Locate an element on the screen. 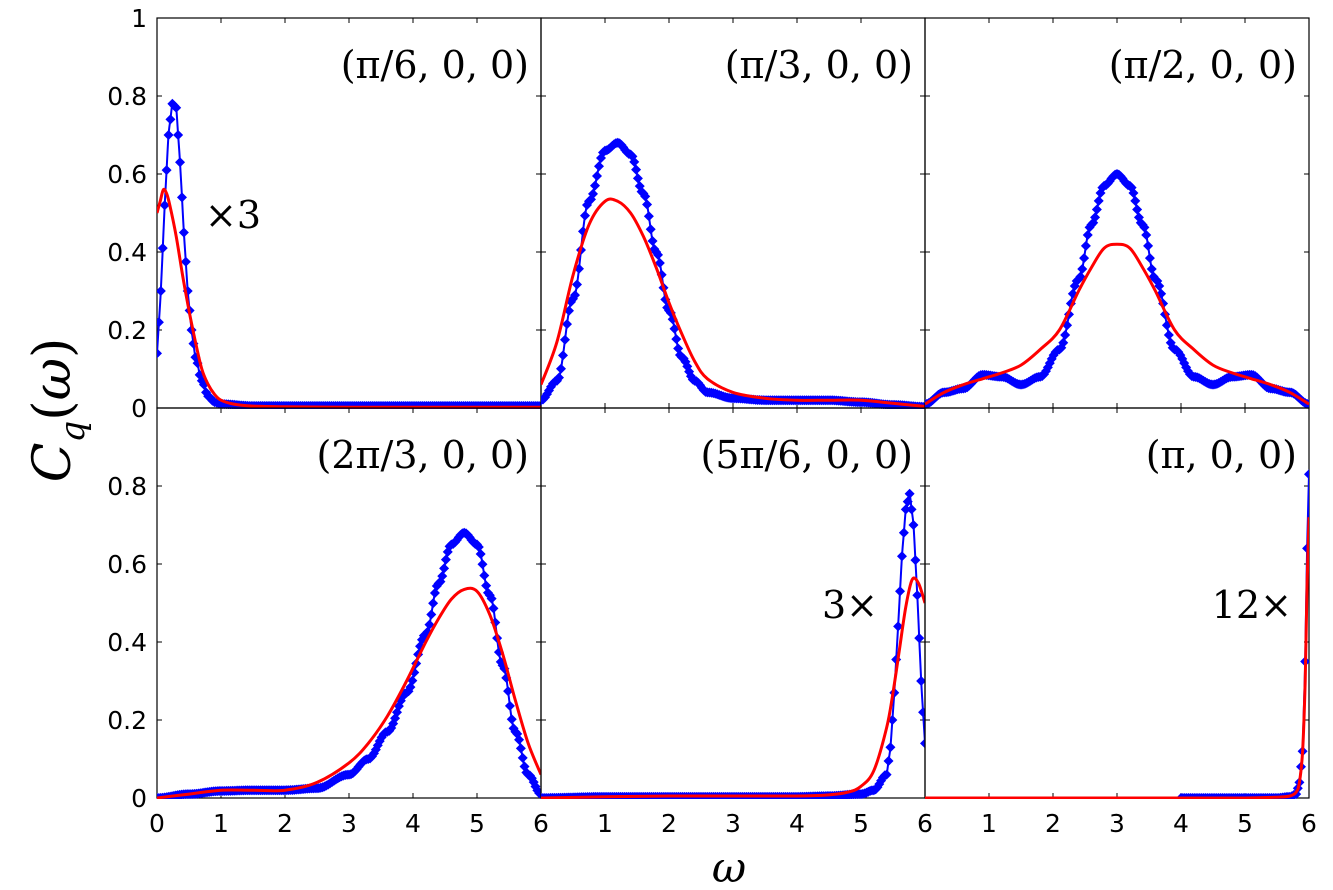 The height and width of the screenshot is (890, 1333). panel-label: (π/6, 0, 0) is located at coordinates (435, 65).